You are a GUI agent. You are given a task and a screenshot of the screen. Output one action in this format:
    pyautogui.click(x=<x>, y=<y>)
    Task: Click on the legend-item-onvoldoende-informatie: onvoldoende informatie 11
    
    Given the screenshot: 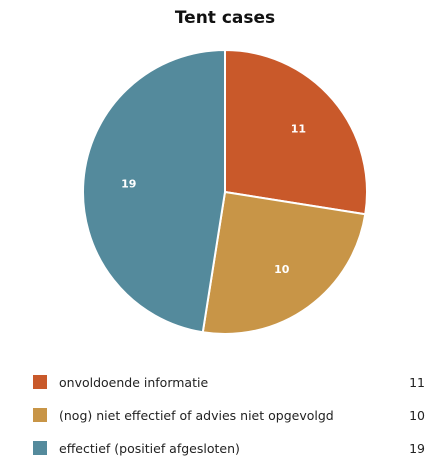 What is the action you would take?
    pyautogui.click(x=214, y=382)
    